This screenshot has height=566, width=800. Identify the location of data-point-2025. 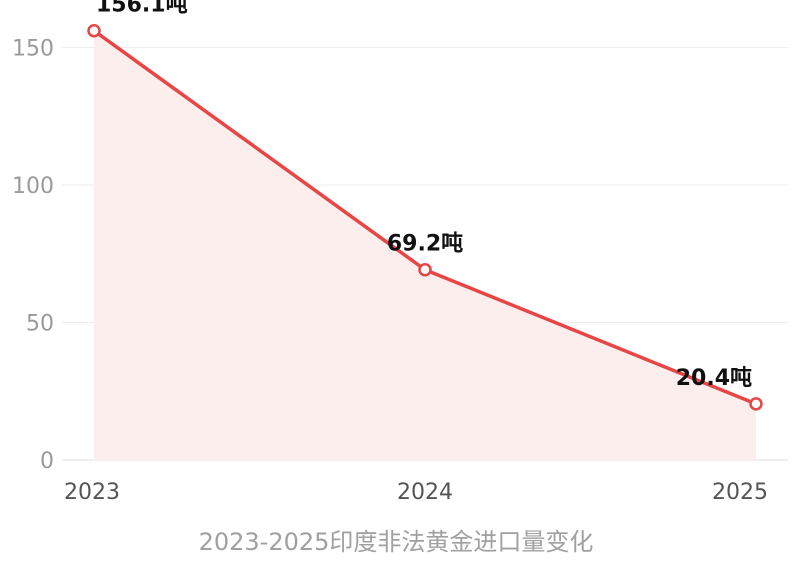
(756, 404).